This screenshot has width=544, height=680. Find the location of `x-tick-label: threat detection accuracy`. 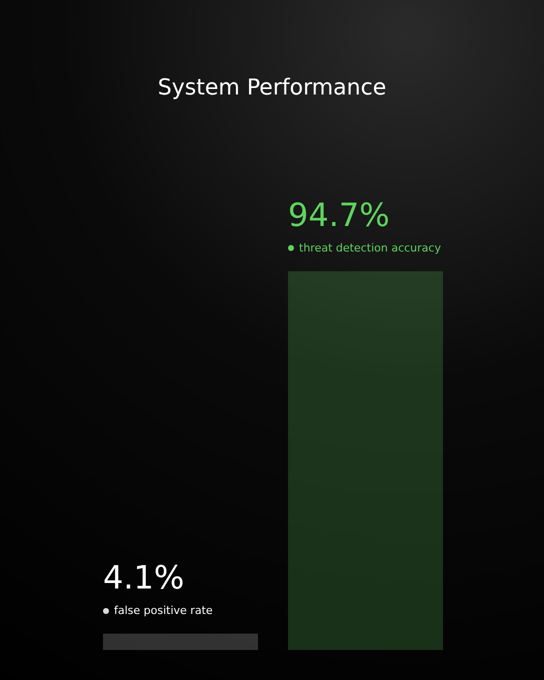

x-tick-label: threat detection accuracy is located at coordinates (370, 248).